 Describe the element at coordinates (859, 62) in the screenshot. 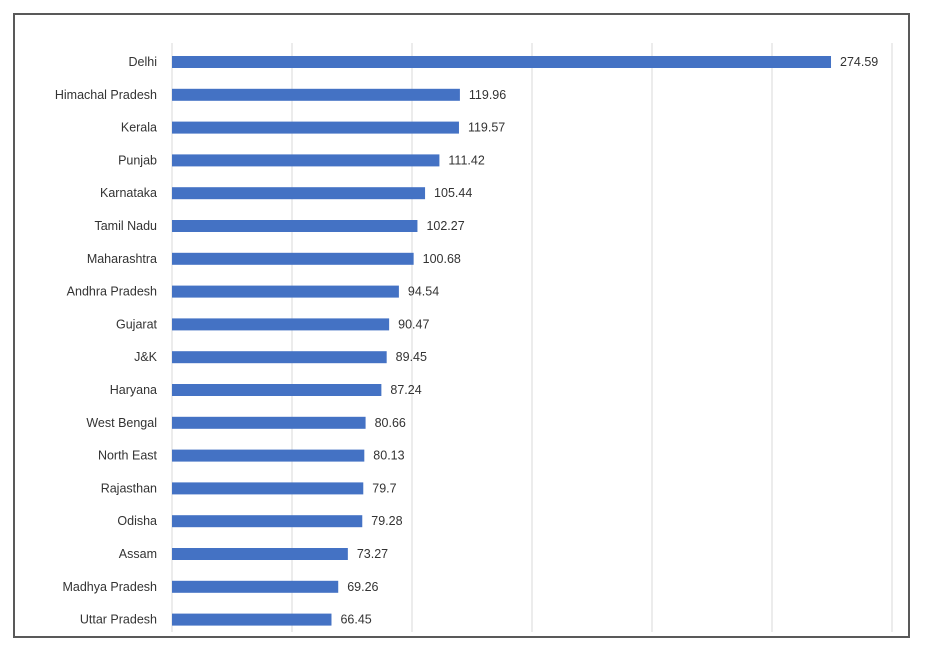

I see `data-label: 274.59` at that location.